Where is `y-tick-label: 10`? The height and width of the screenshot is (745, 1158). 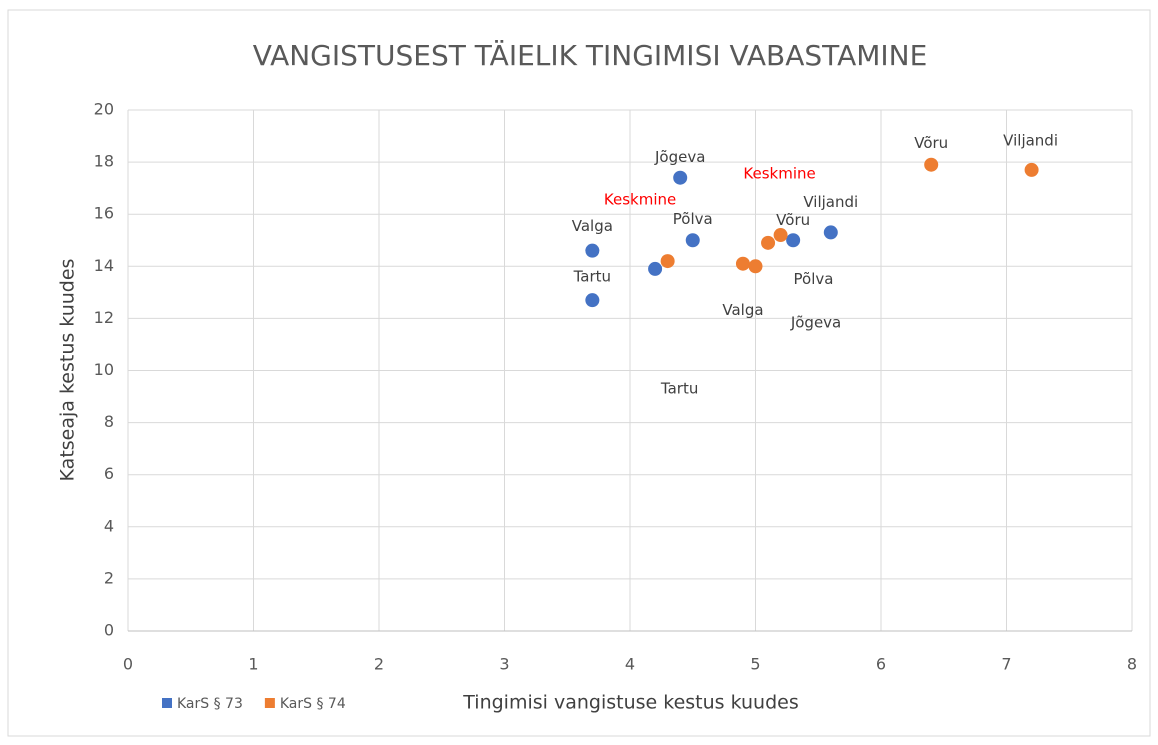 y-tick-label: 10 is located at coordinates (104, 369).